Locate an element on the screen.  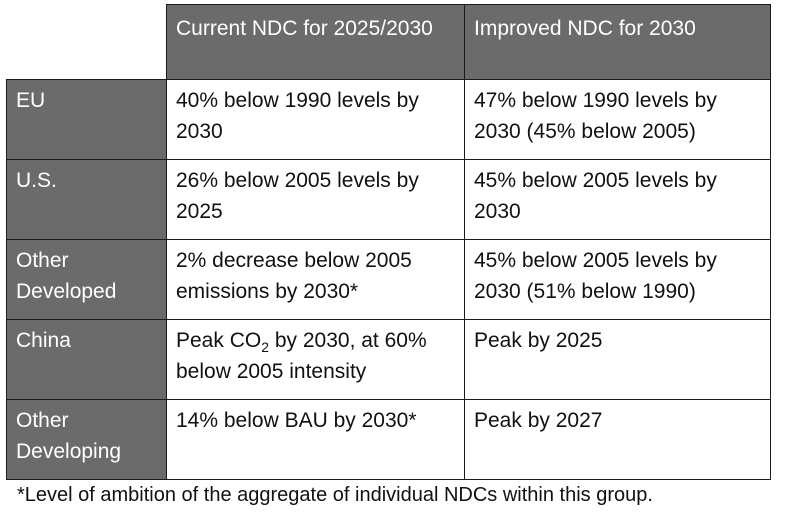
row-label-eu: EU is located at coordinates (86, 119).